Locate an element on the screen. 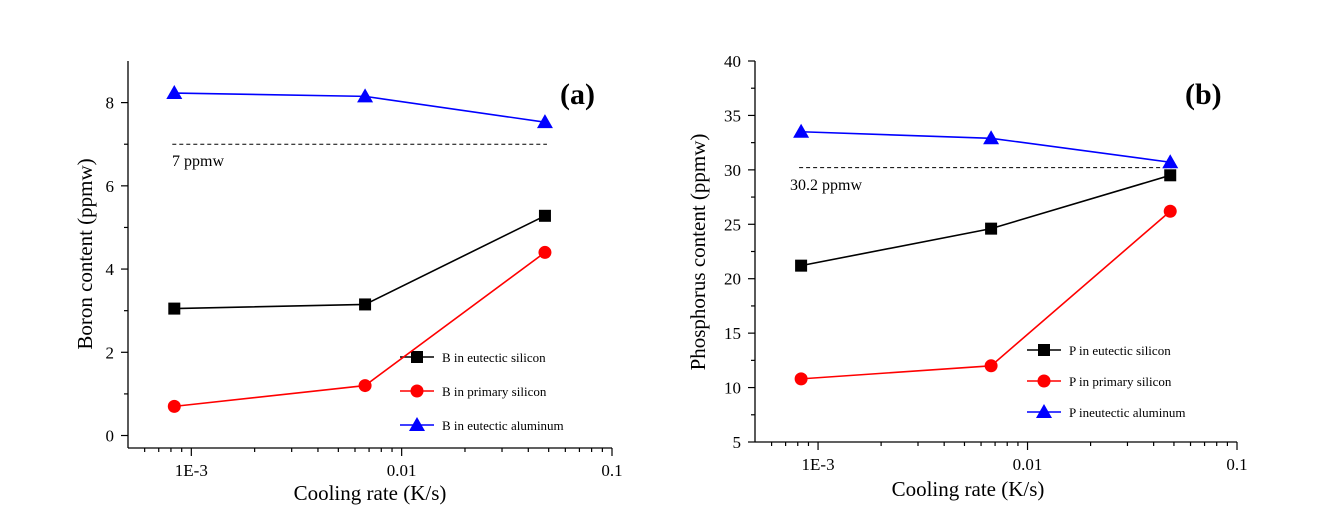  y-tick-label: 4 is located at coordinates (110, 269).